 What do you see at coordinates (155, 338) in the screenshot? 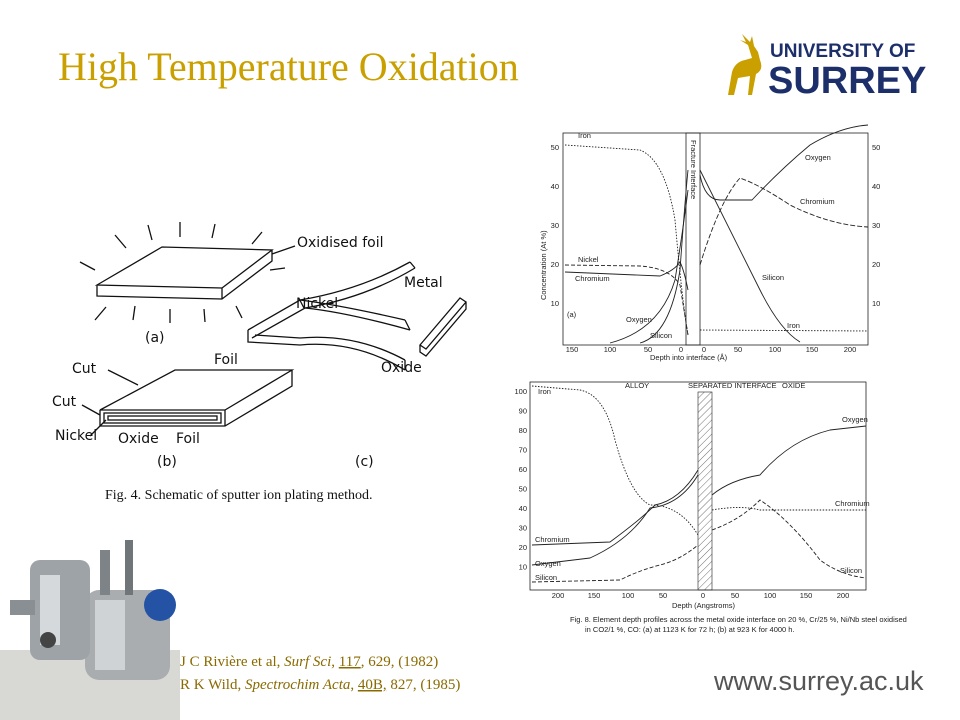
I see `label: (a)` at bounding box center [155, 338].